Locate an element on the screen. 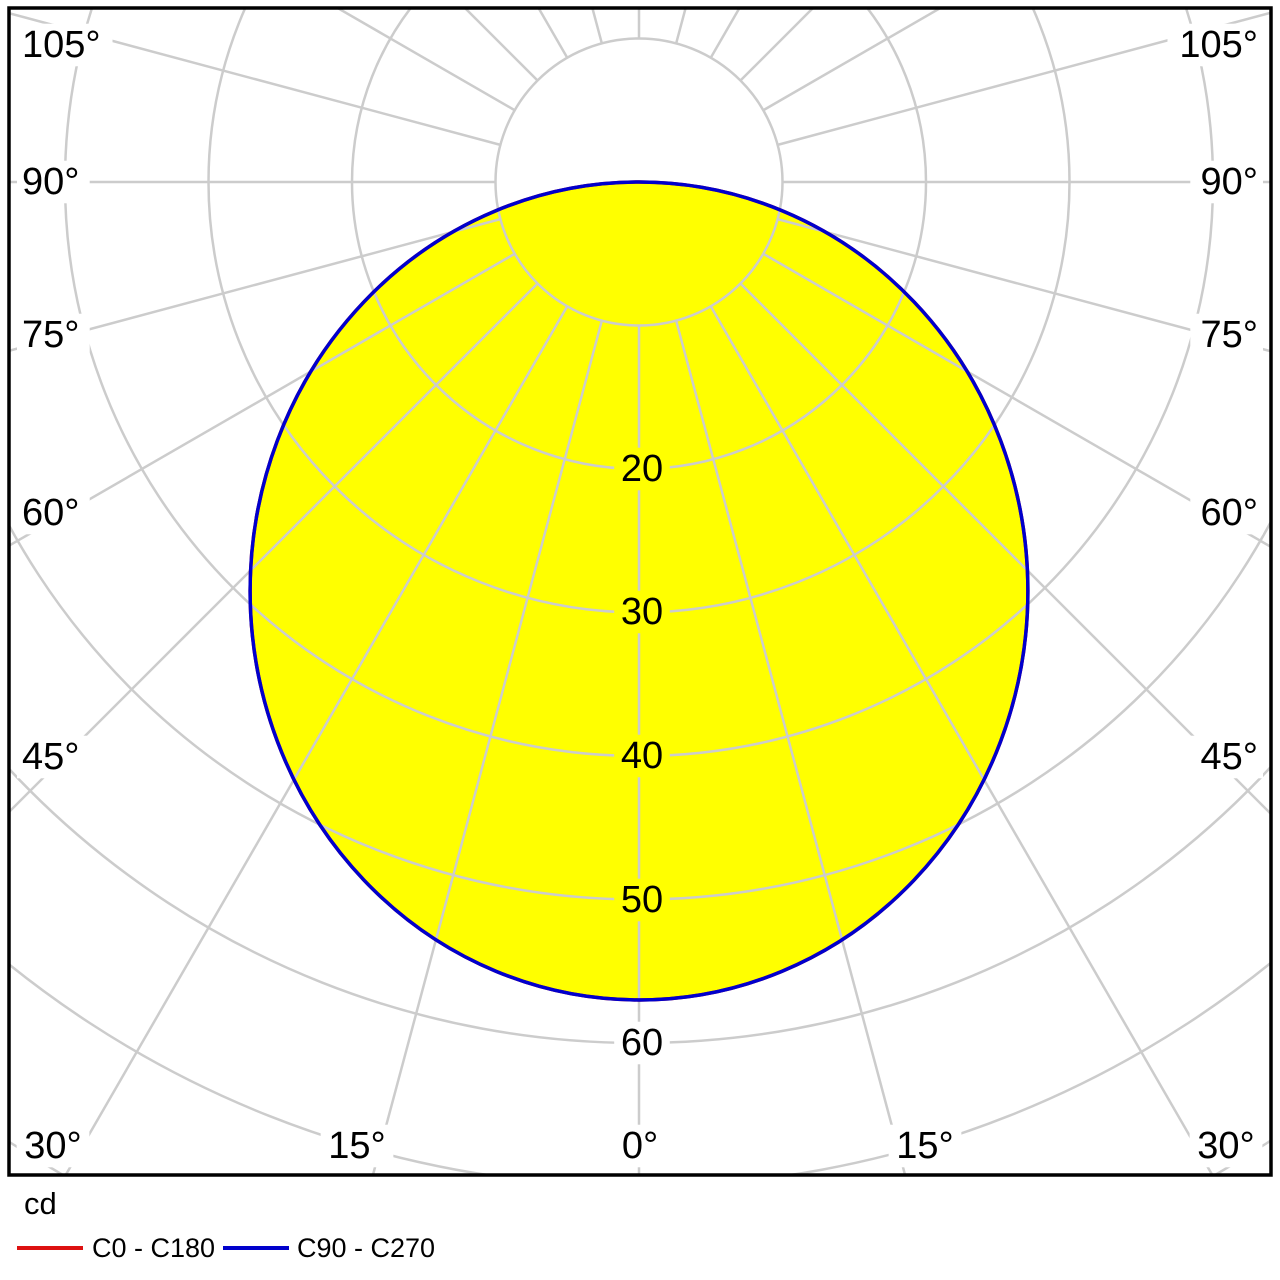 This screenshot has width=1280, height=1280. radial-tick-label-20-backdrop is located at coordinates (642, 469).